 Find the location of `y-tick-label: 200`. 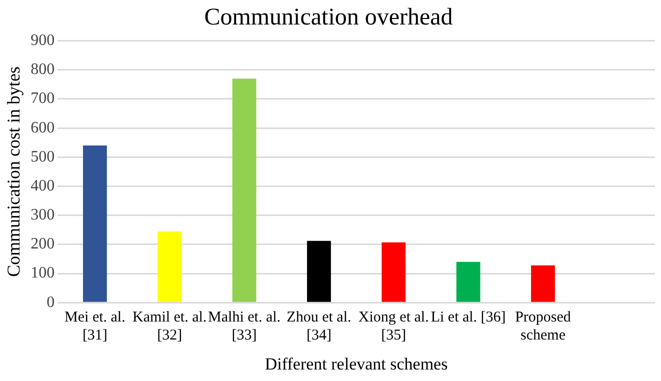

y-tick-label: 200 is located at coordinates (42, 244).